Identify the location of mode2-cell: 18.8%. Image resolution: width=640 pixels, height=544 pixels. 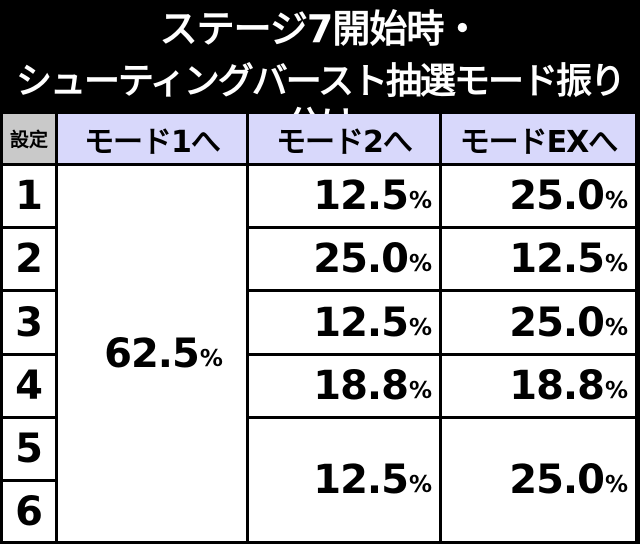
(344, 386).